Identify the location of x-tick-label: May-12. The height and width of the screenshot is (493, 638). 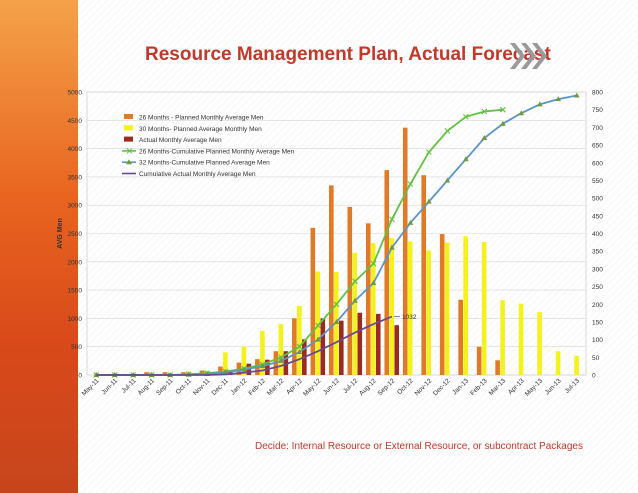
(312, 387).